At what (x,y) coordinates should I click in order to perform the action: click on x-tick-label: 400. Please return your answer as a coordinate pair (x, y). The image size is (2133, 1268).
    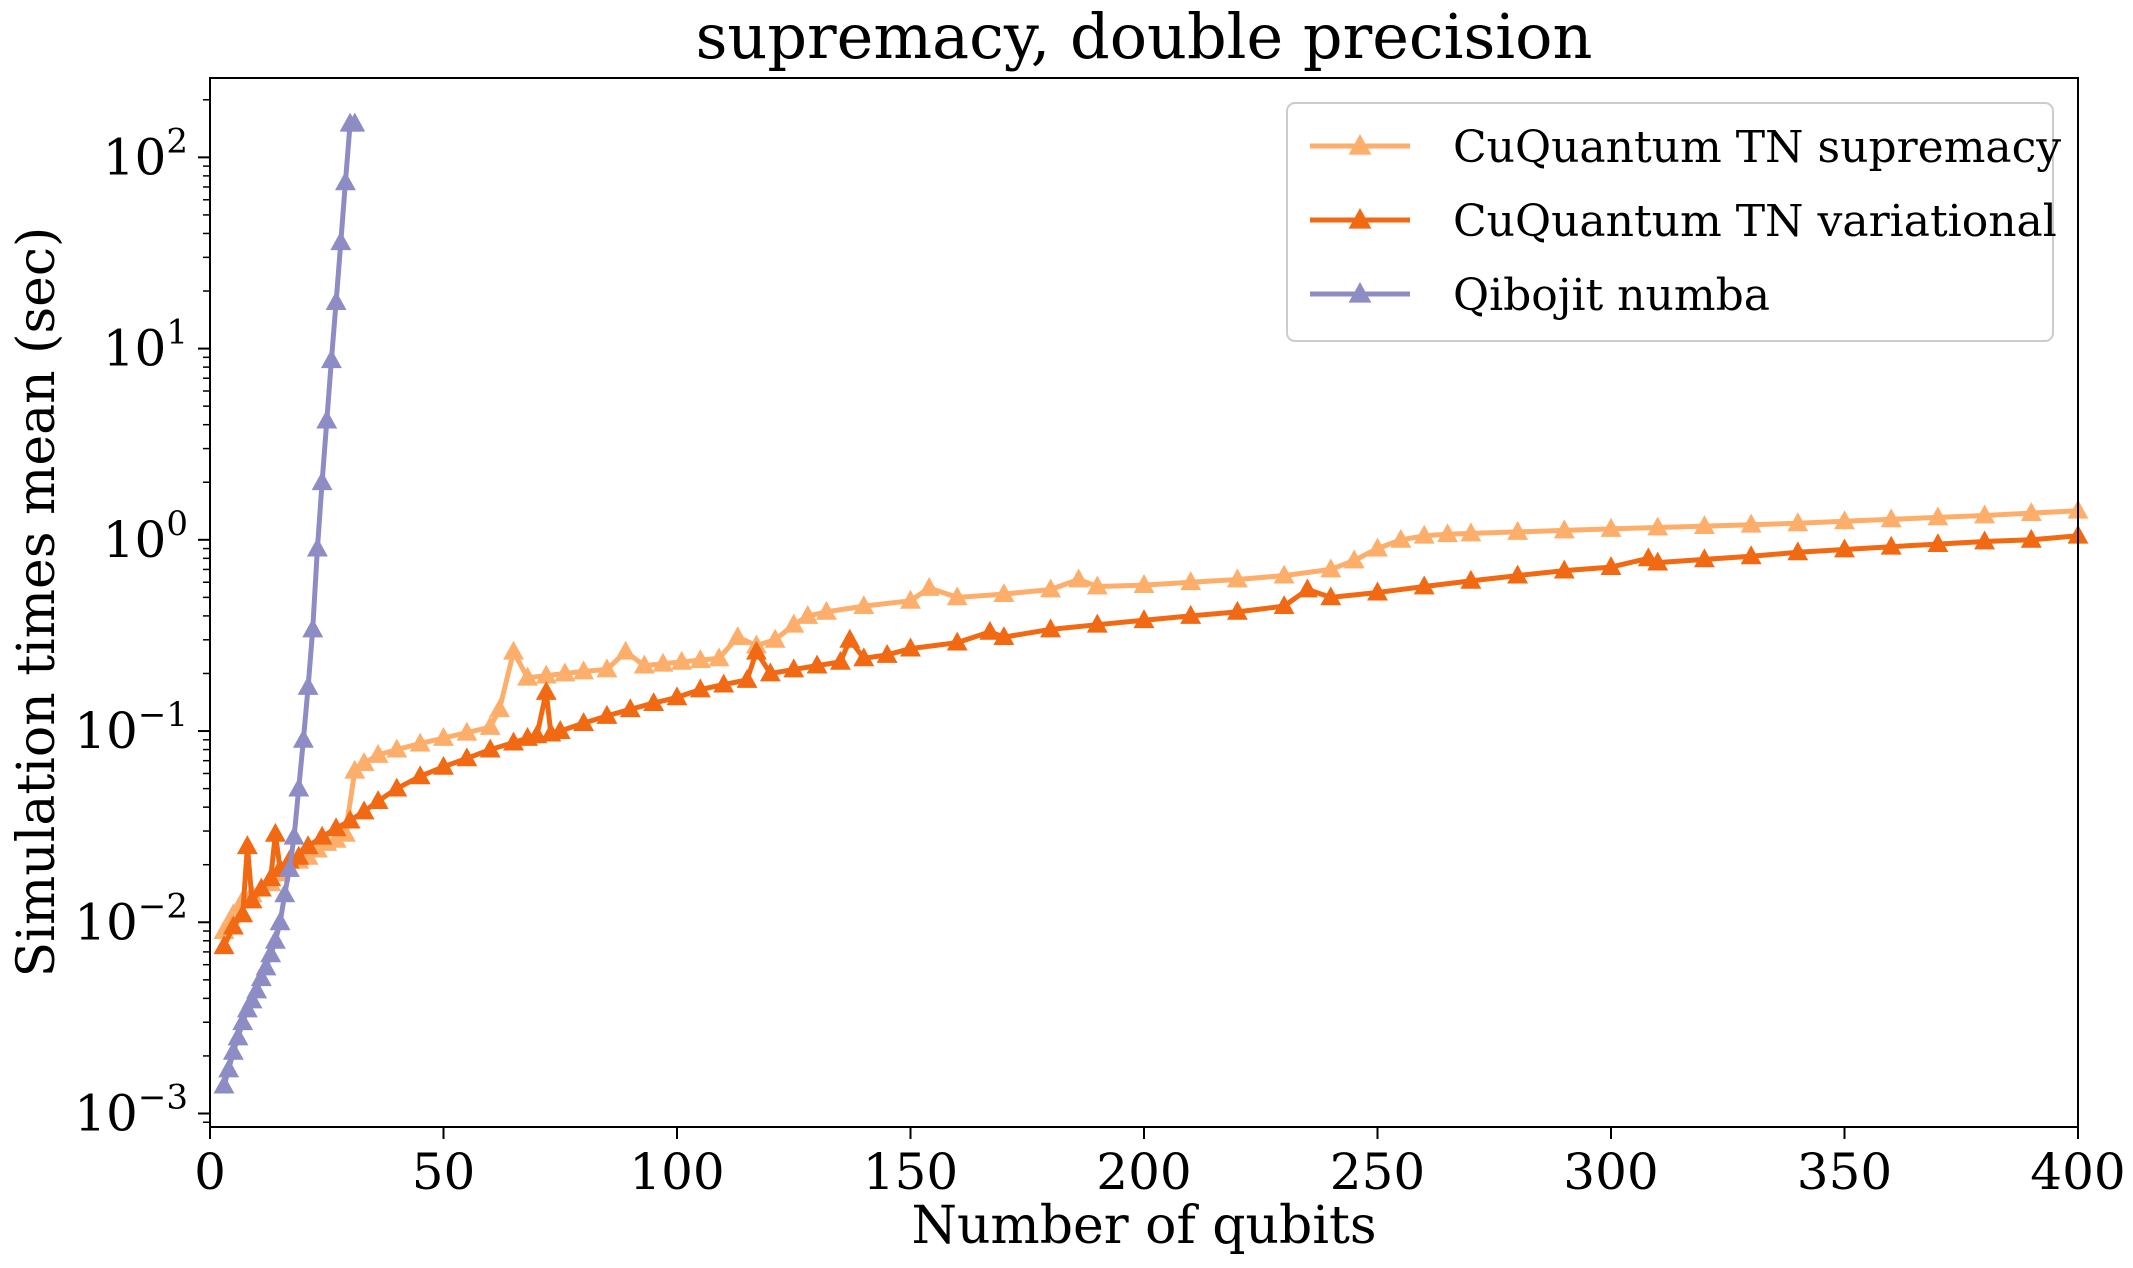
    Looking at the image, I should click on (2077, 1172).